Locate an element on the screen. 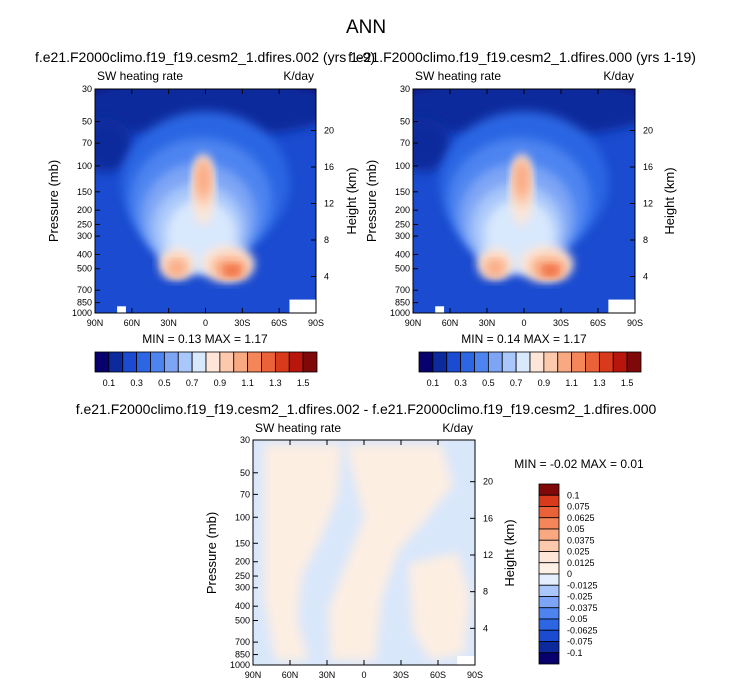 The height and width of the screenshot is (689, 732). x-tick-label: 0 is located at coordinates (205, 323).